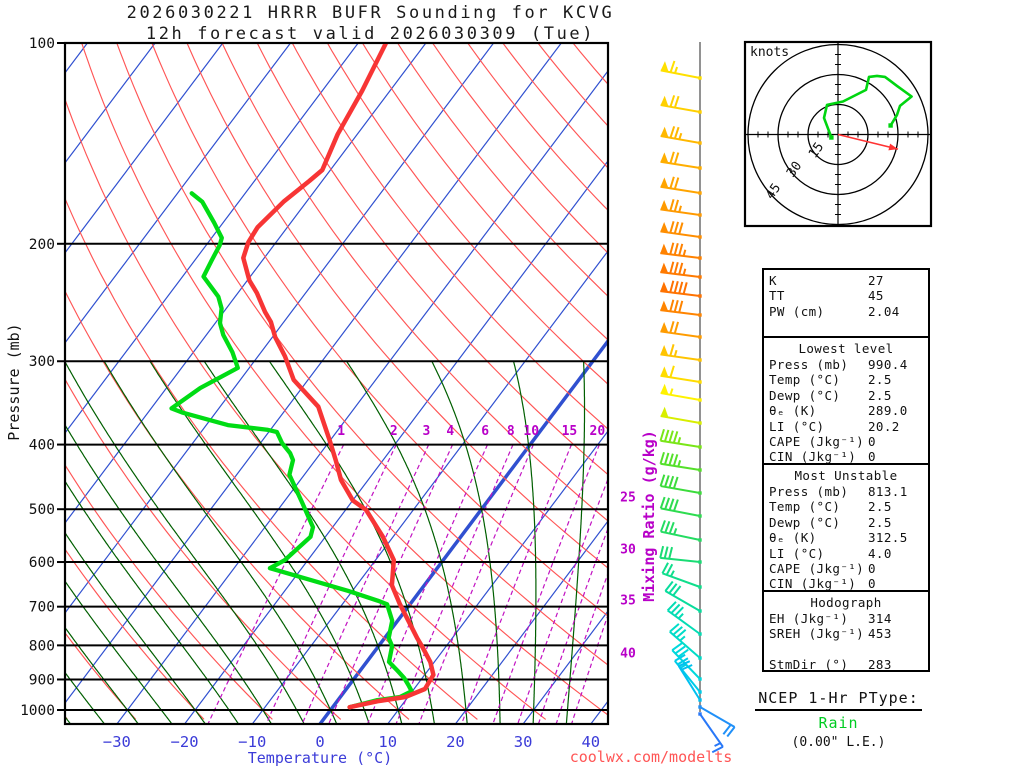 This screenshot has width=1024, height=768. I want to click on stats-row: K 27, so click(846, 280).